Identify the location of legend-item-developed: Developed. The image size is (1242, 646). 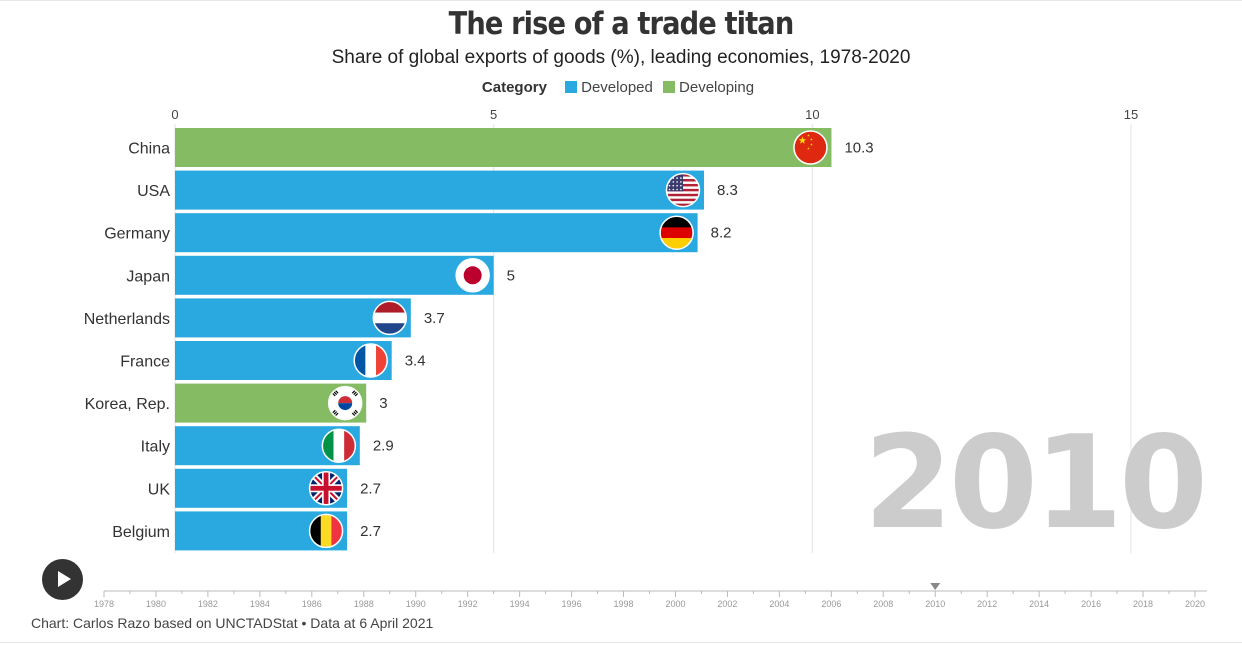
(609, 87).